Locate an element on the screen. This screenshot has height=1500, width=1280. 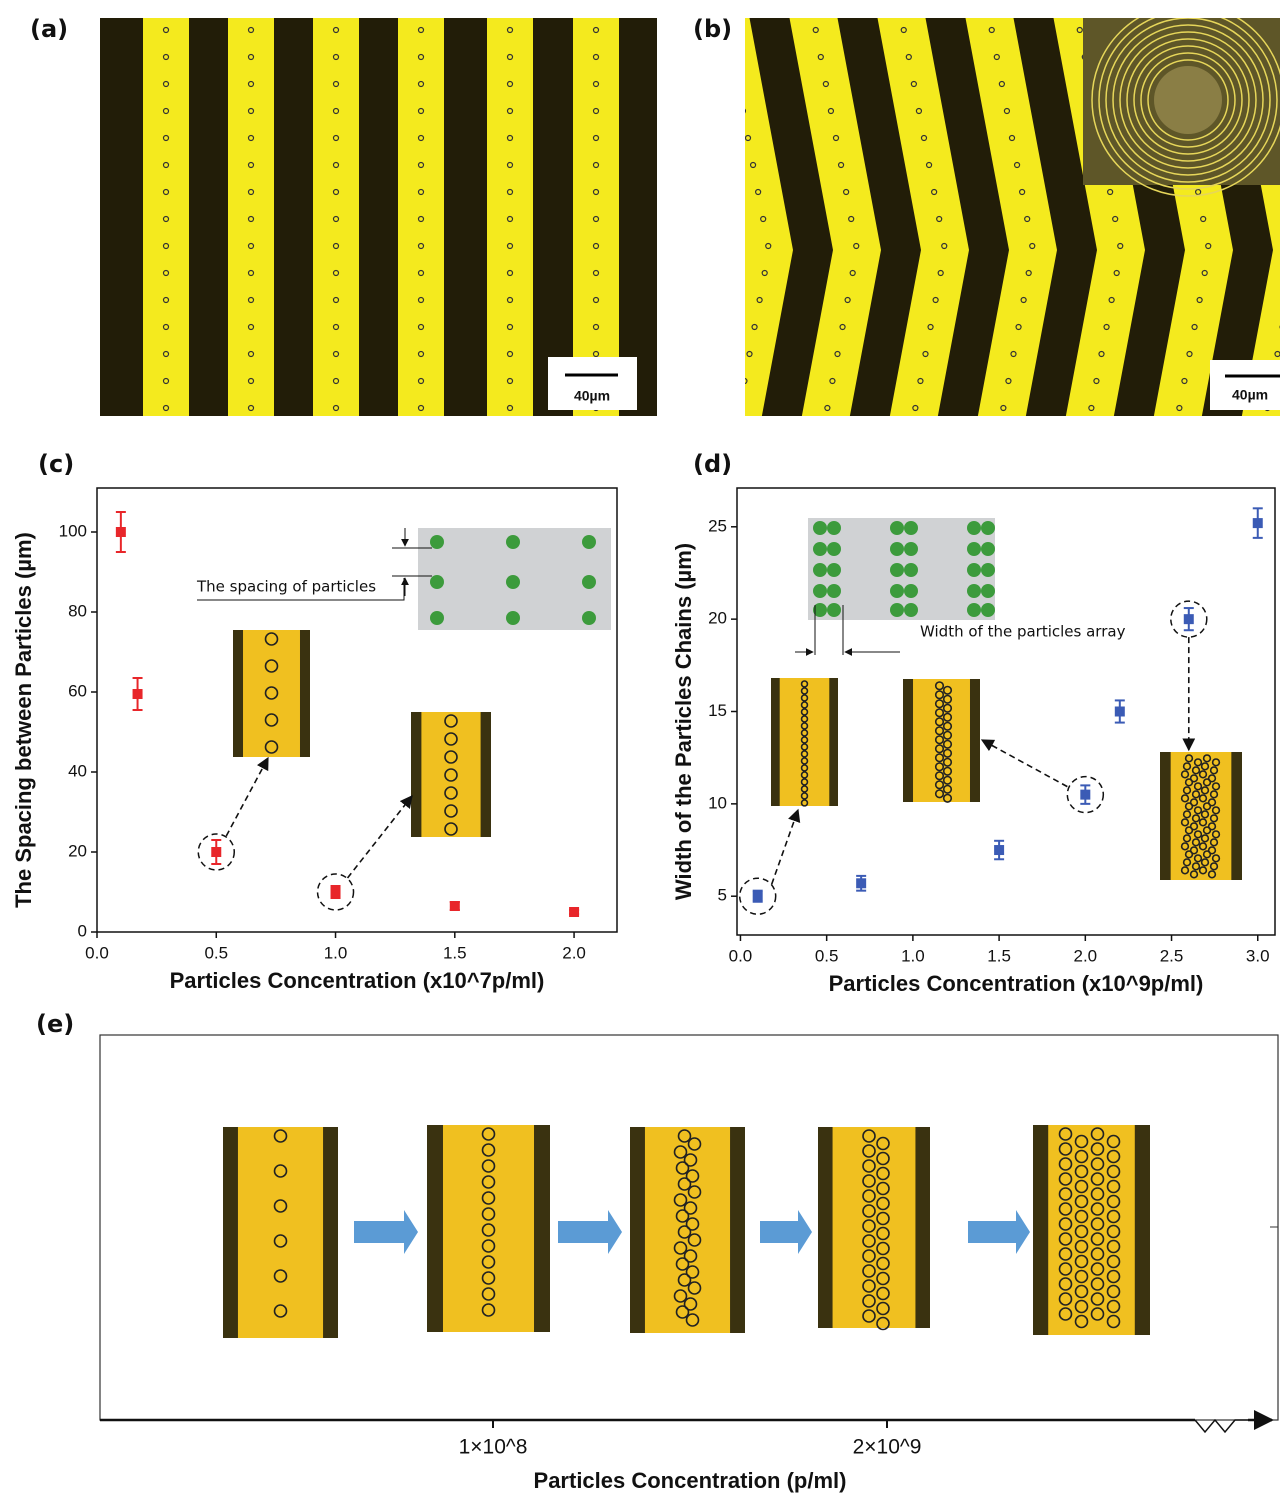
y-tick-label: 40 is located at coordinates (77, 770).